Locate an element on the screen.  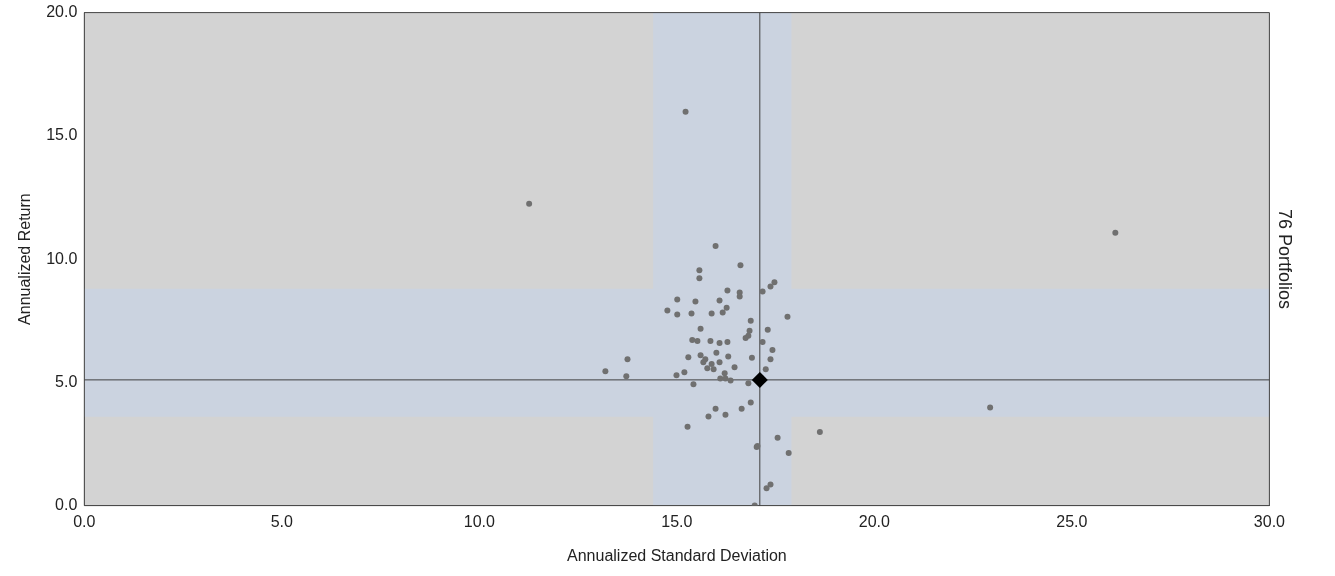
y2-axis-title: 76 Portfolios is located at coordinates (1285, 259).